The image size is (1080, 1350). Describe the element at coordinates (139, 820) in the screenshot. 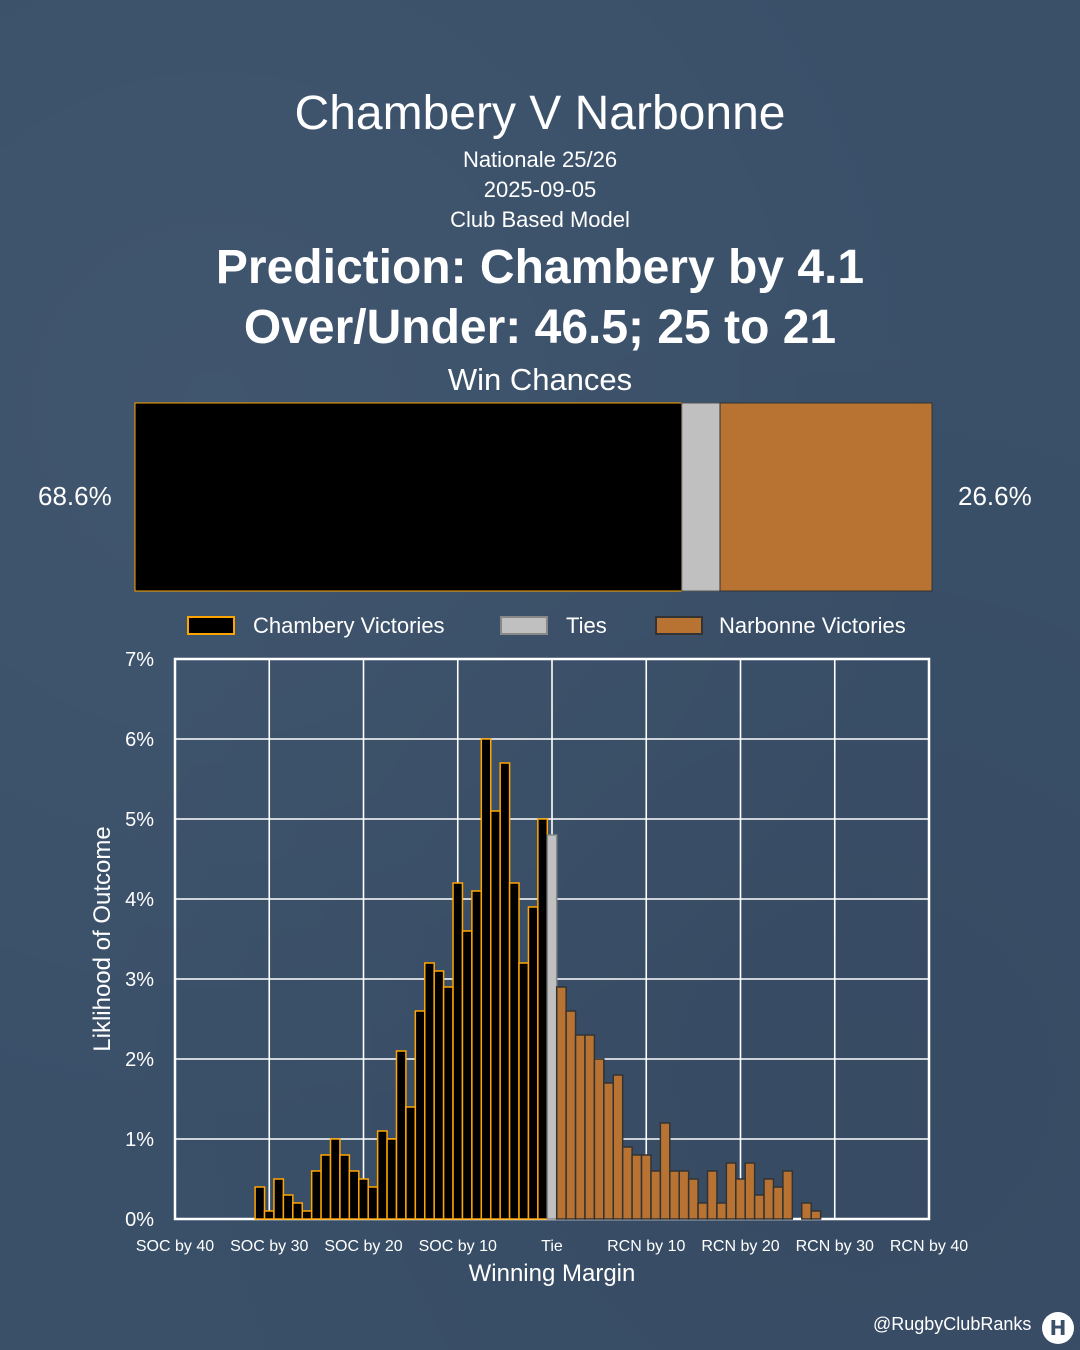

I see `y-tick-label: 5%` at that location.